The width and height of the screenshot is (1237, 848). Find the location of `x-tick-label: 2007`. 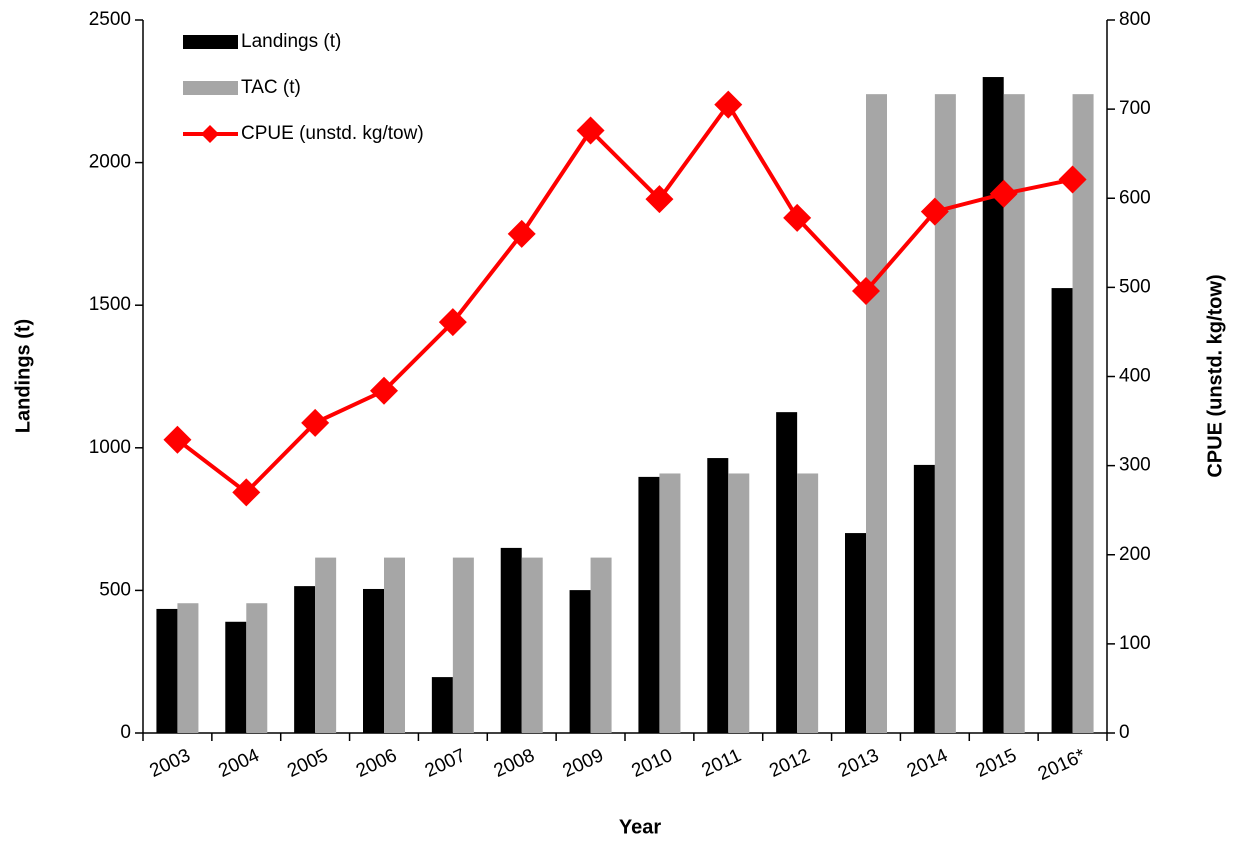

x-tick-label: 2007 is located at coordinates (445, 763).